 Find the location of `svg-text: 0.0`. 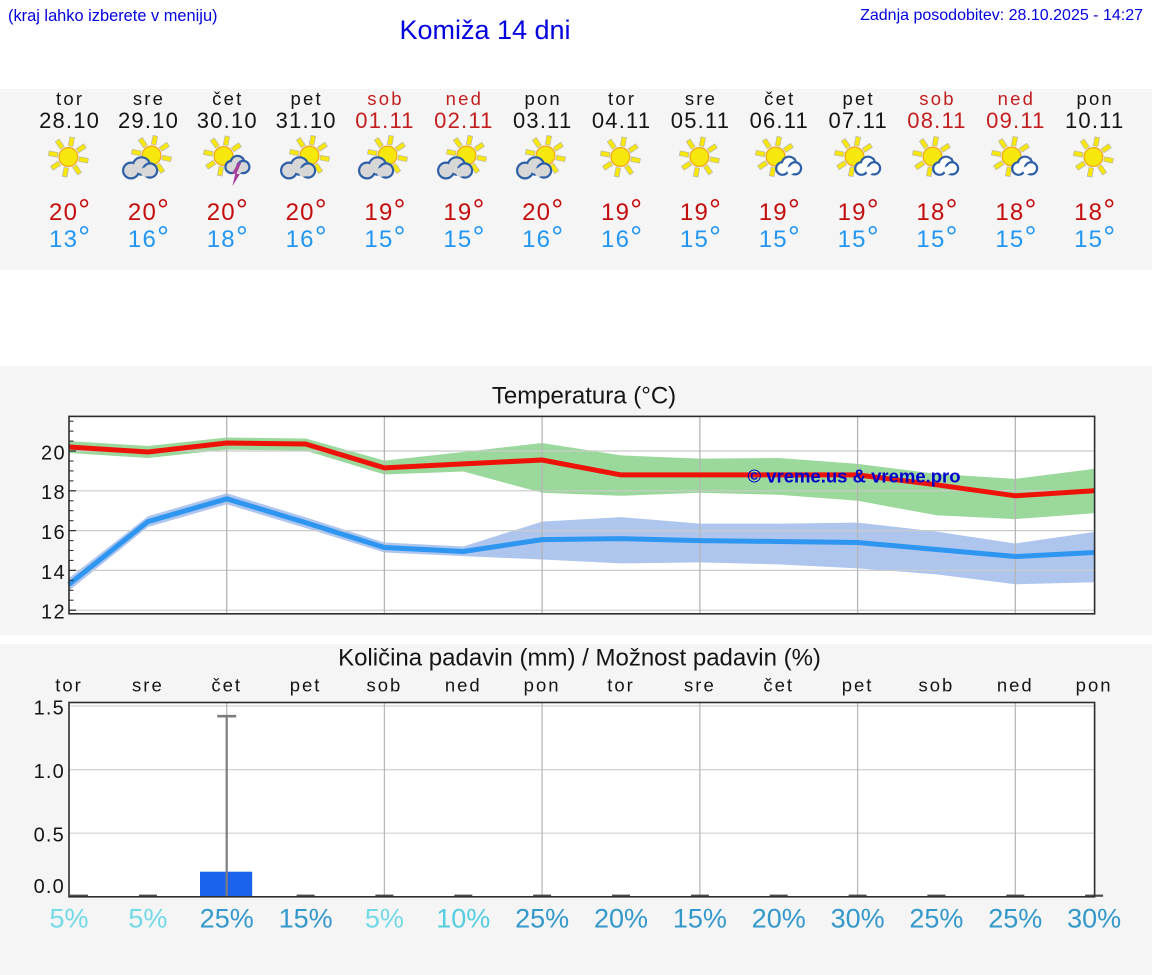

svg-text: 0.0 is located at coordinates (49, 887).